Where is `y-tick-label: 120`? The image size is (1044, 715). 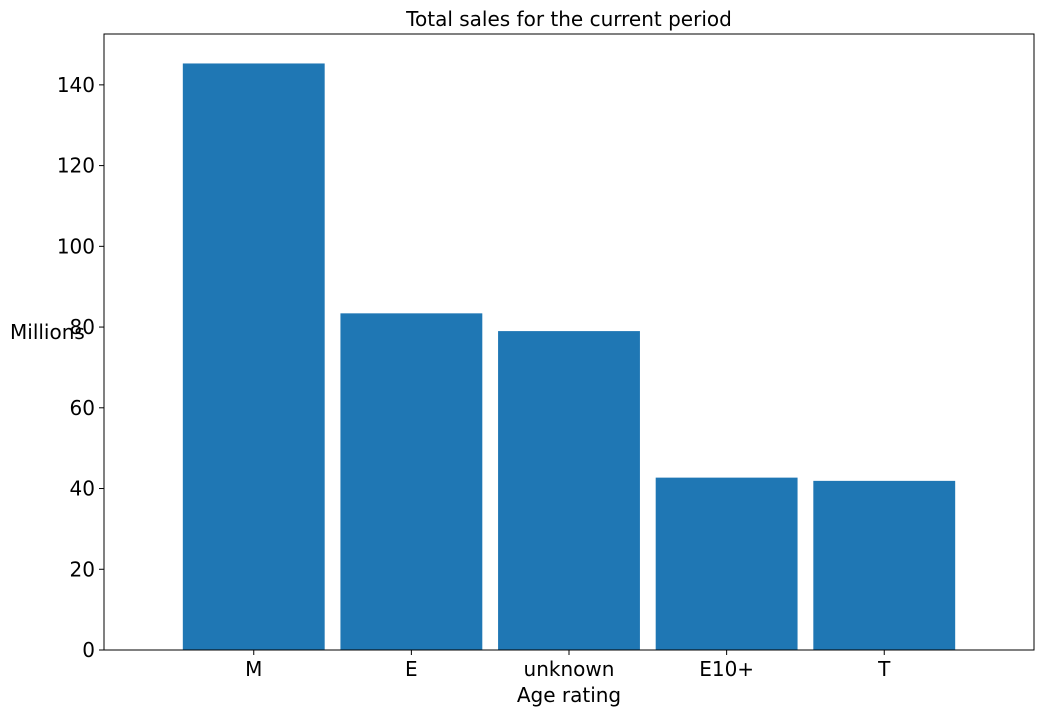 y-tick-label: 120 is located at coordinates (76, 166).